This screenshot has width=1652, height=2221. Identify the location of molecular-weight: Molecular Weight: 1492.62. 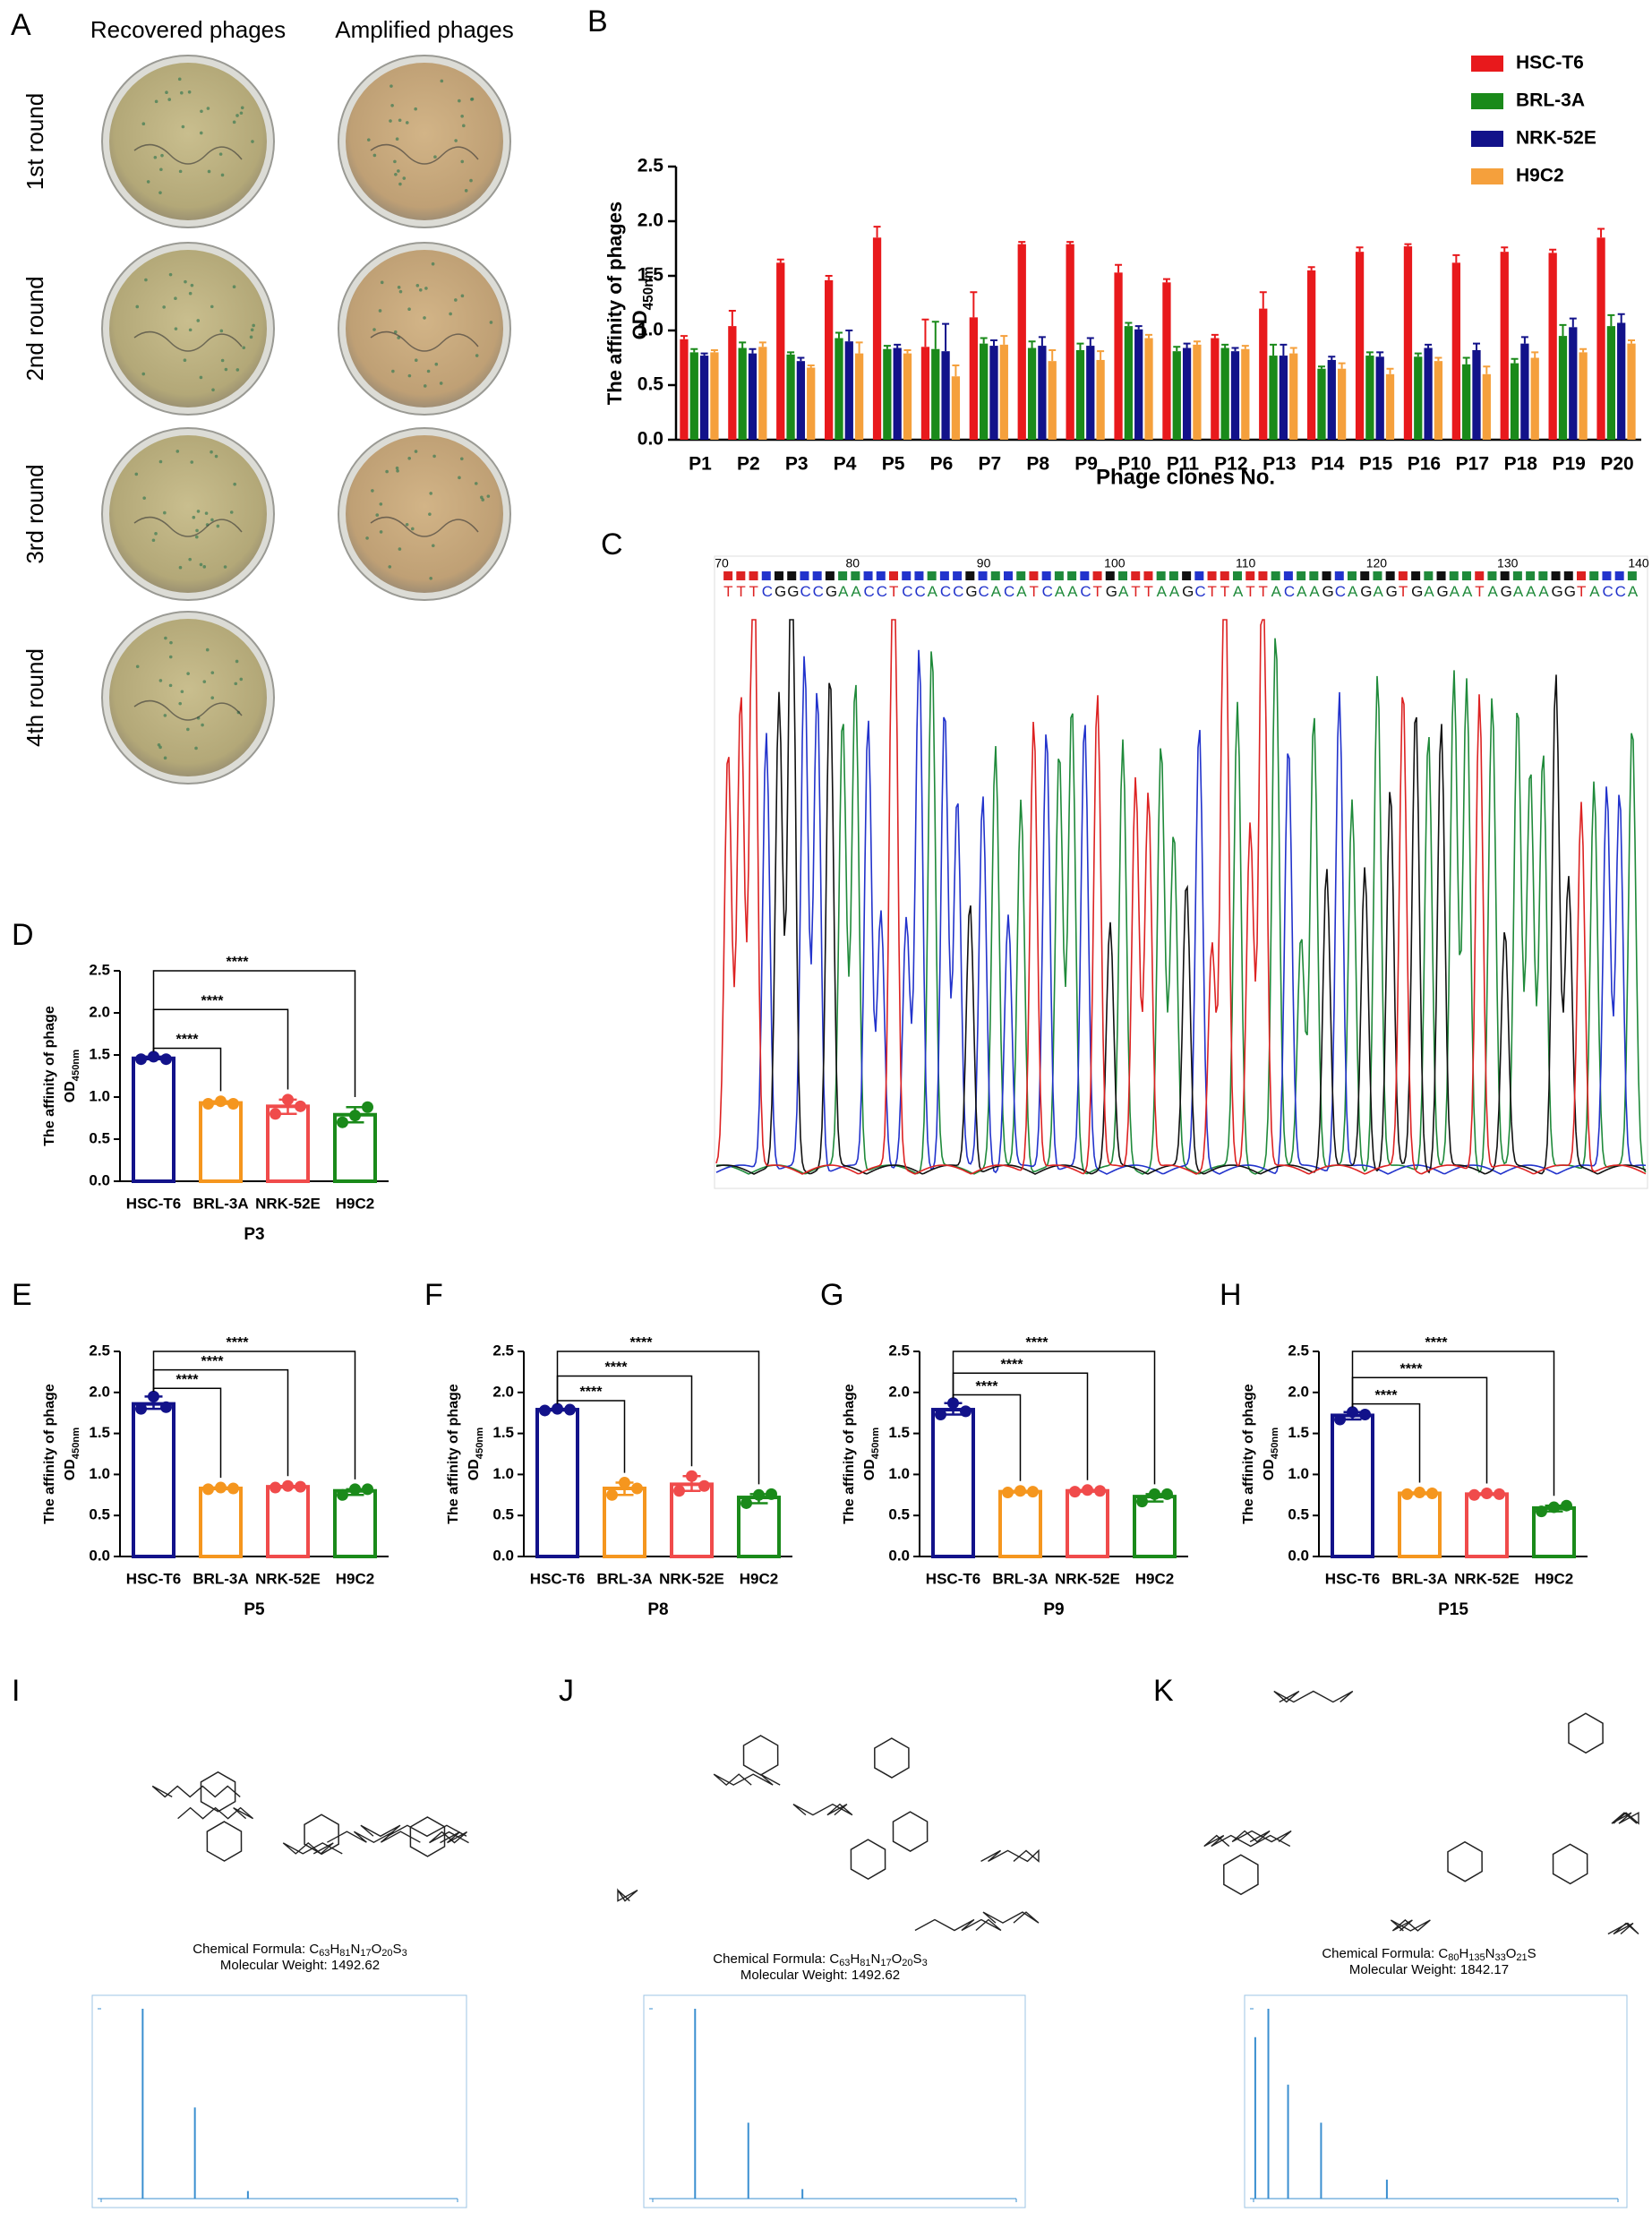
(820, 1976).